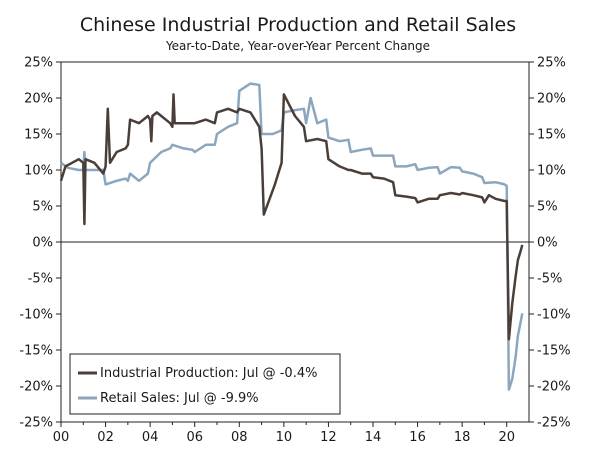  Describe the element at coordinates (208, 373) in the screenshot. I see `legend-label-industrial-production: Industrial Production: Jul @ -0.4%` at that location.